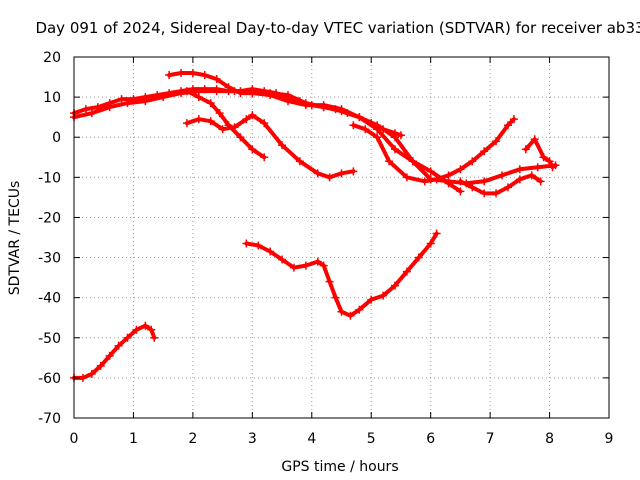 The width and height of the screenshot is (640, 480). What do you see at coordinates (49, 178) in the screenshot?
I see `y-tick-label: -10` at bounding box center [49, 178].